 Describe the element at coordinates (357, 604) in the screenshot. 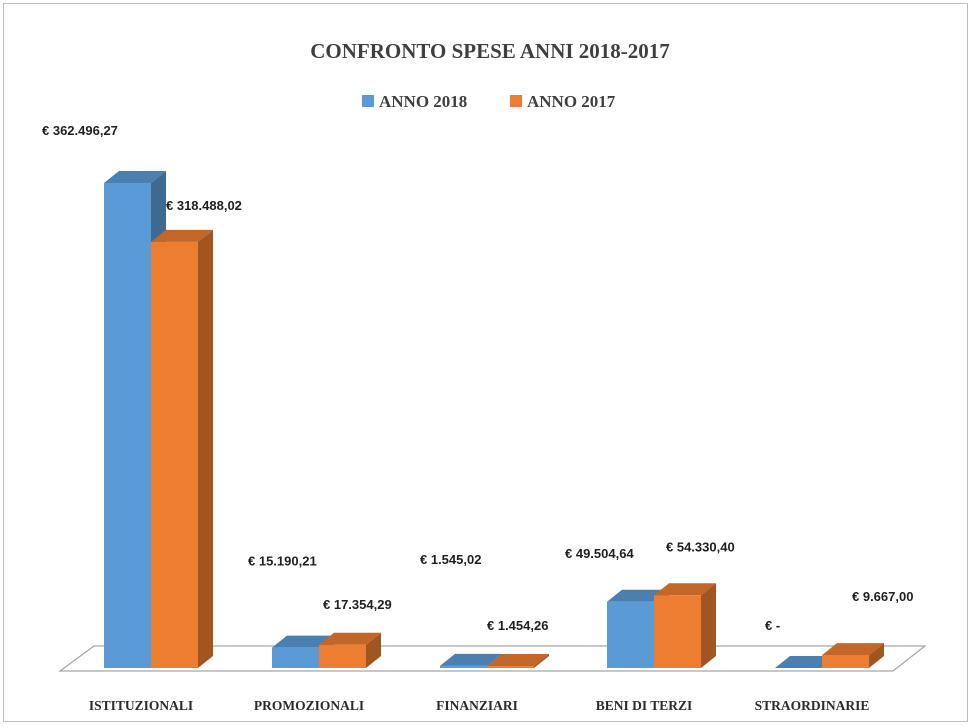

I see `data-label-2017-1: € 17.354,29` at that location.